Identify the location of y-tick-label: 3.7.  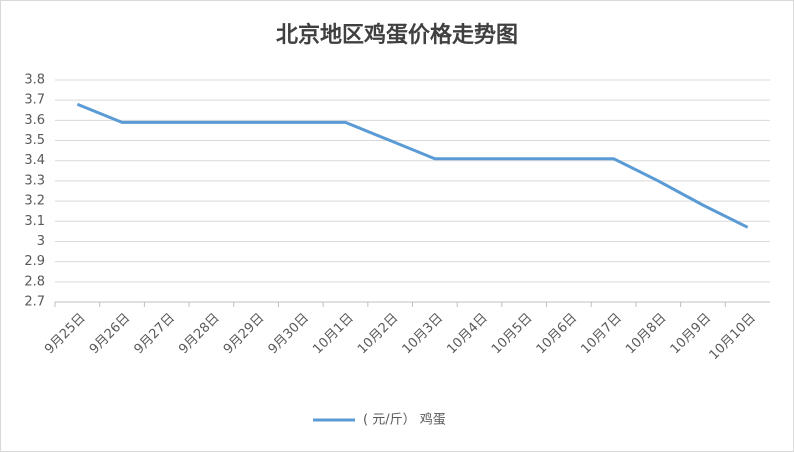
(34, 100).